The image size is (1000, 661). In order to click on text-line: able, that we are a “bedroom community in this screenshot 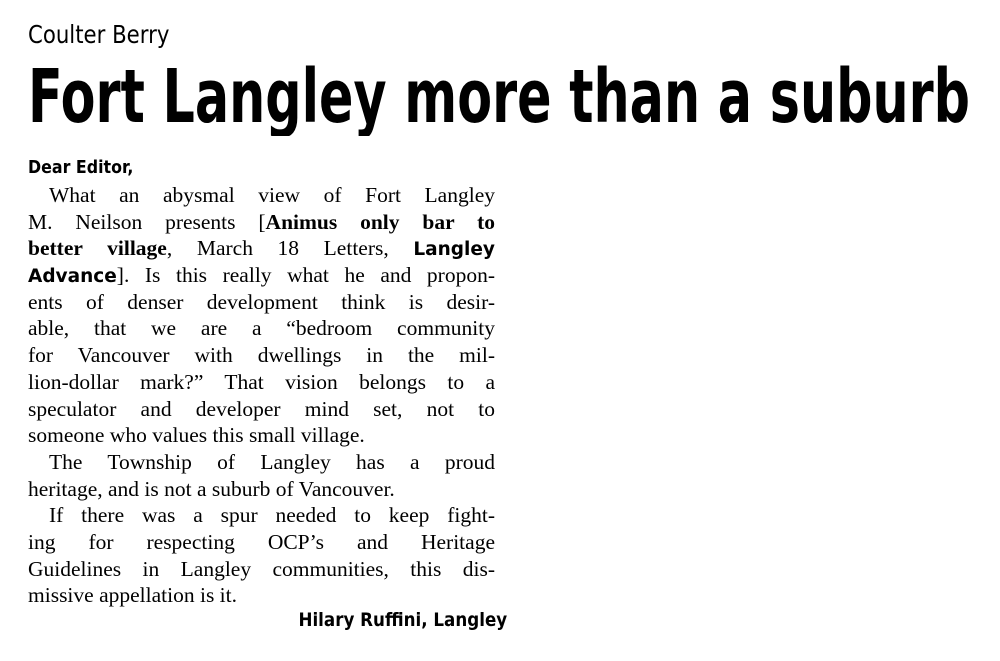, I will do `click(261, 328)`.